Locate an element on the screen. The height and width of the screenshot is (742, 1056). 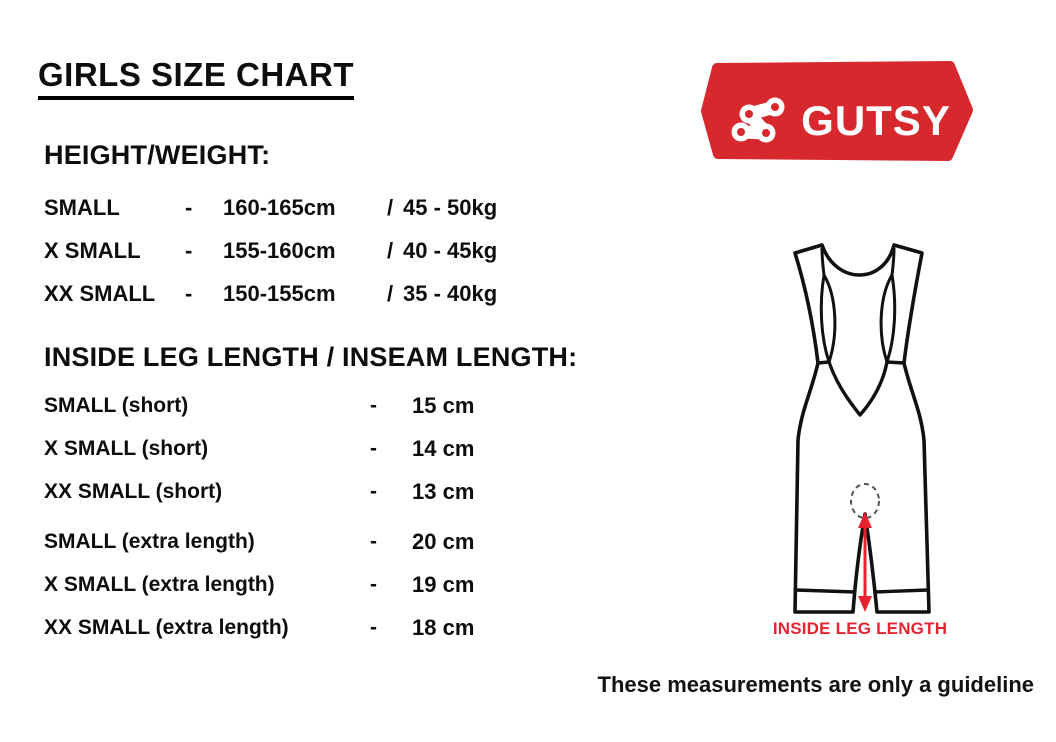
bib-shorts-outline is located at coordinates (862, 428).